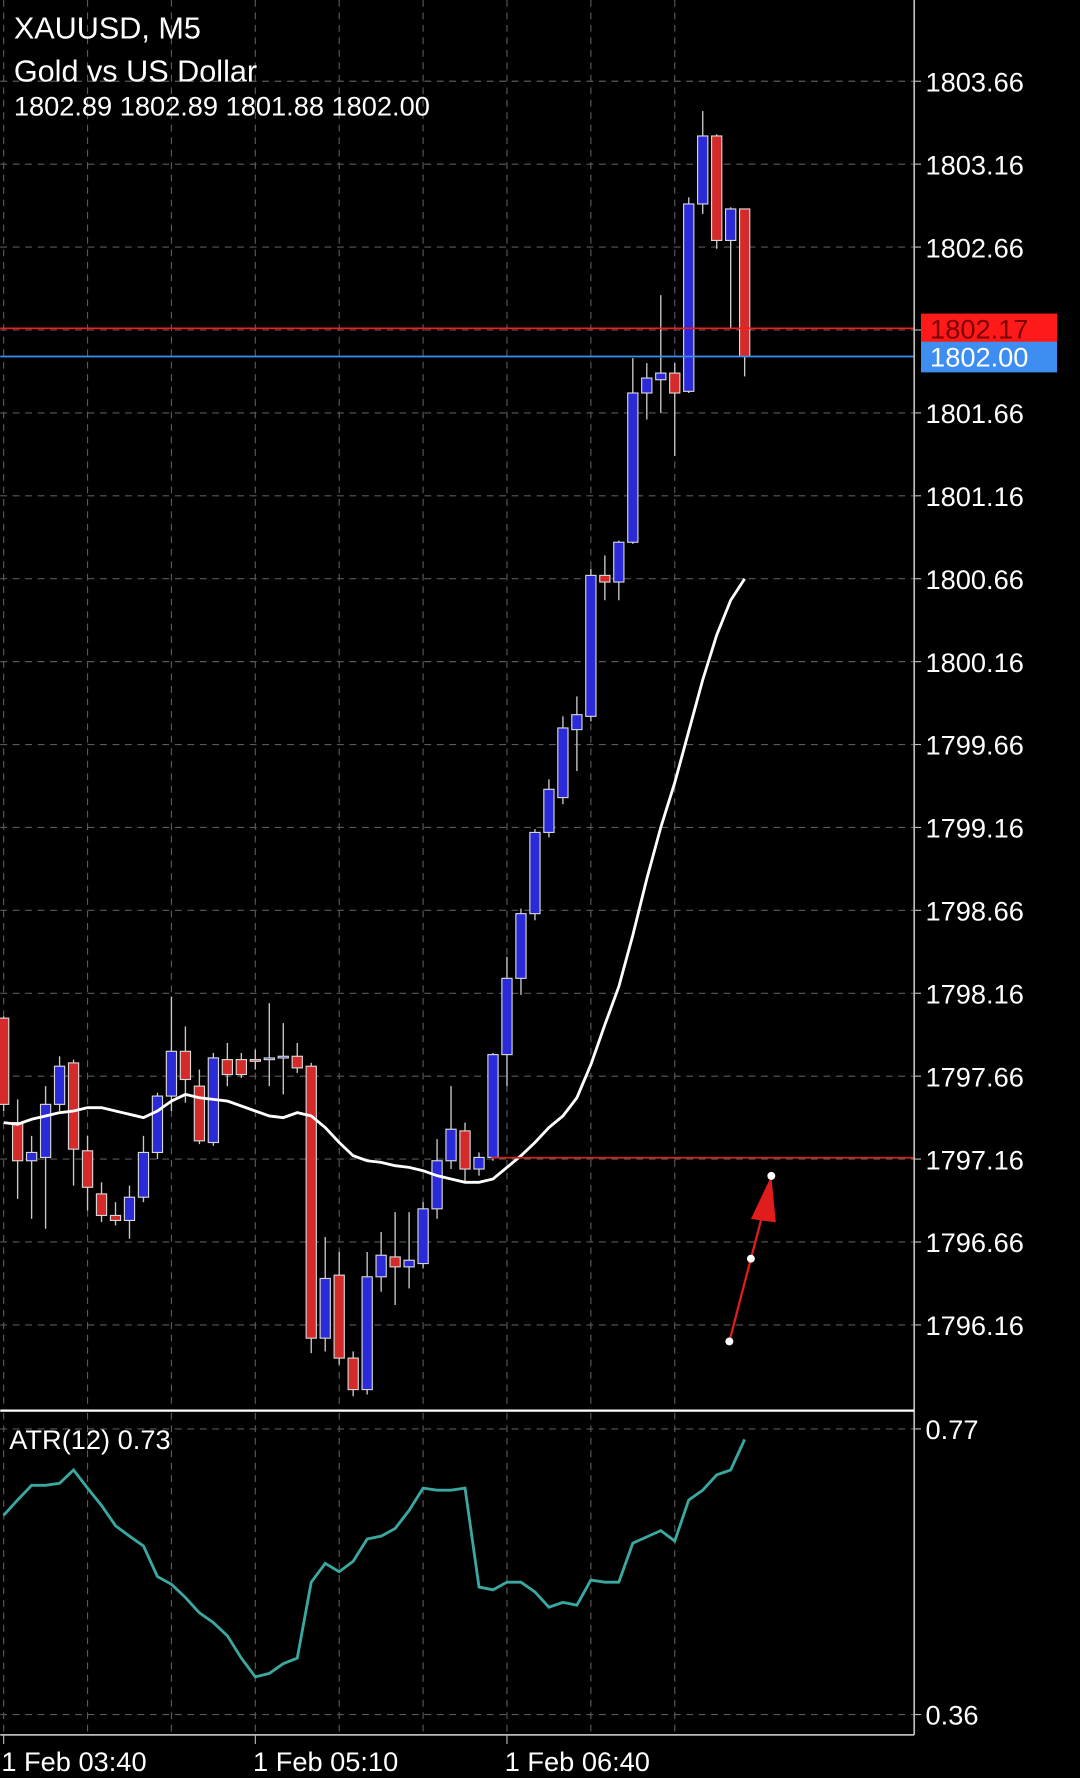 The height and width of the screenshot is (1778, 1080). Describe the element at coordinates (975, 81) in the screenshot. I see `y-tick-label: 1803.66` at that location.